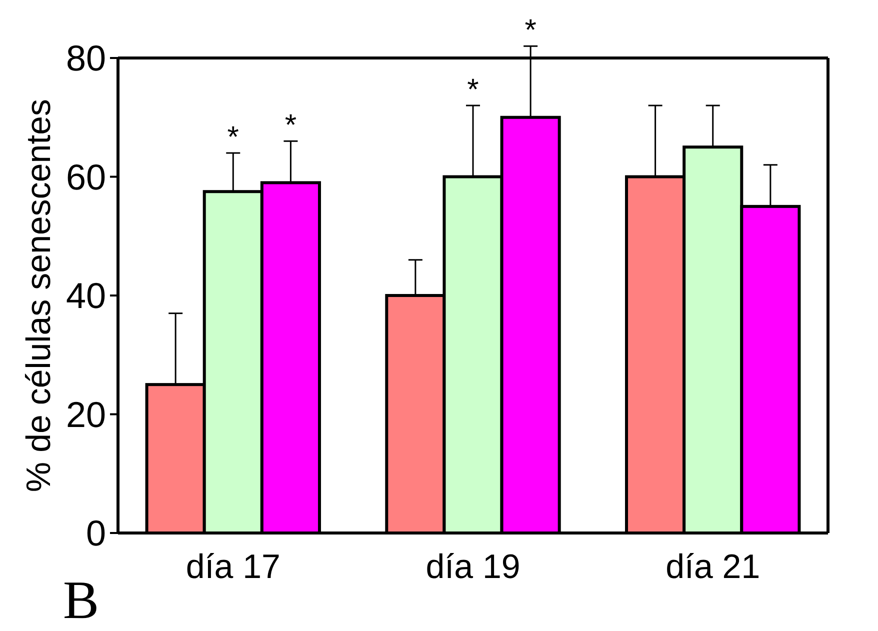 This screenshot has height=631, width=878. Describe the element at coordinates (96, 533) in the screenshot. I see `y-tick-label: 0` at that location.